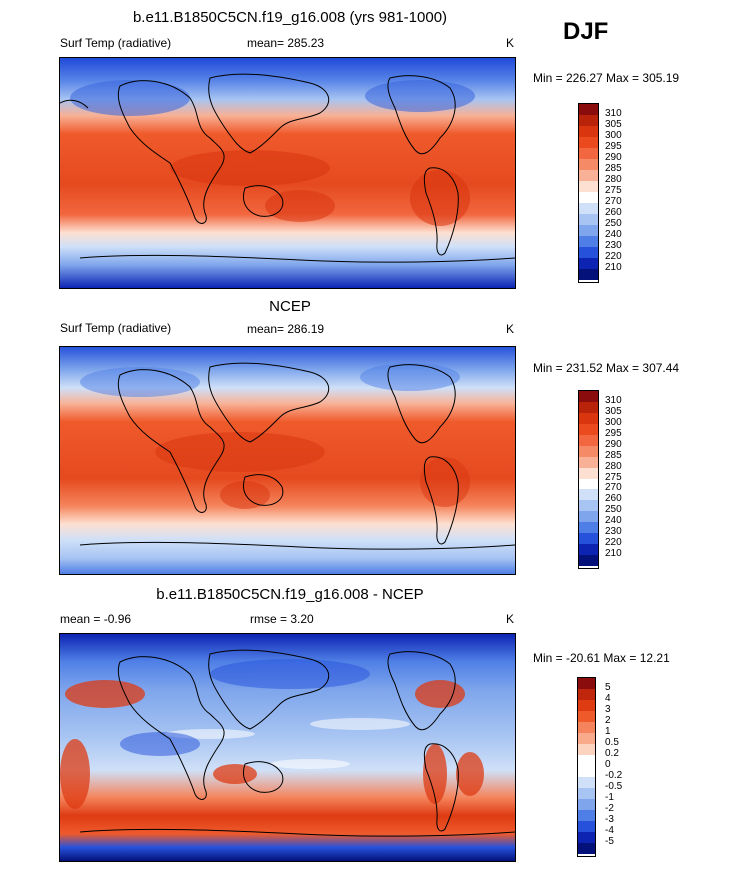 The image size is (733, 872). I want to click on panel1-colorbar-tick-label: 210, so click(613, 267).